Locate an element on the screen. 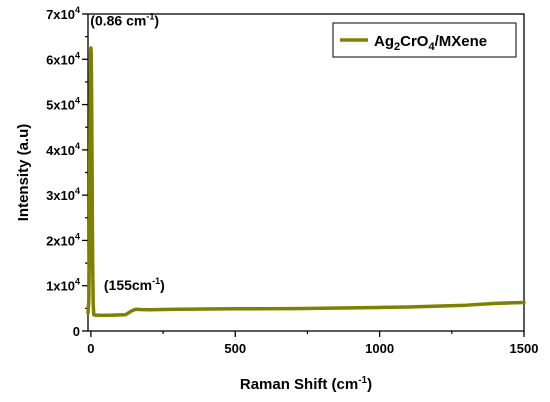  annotation-peak-155: (155cm-1) is located at coordinates (134, 284).